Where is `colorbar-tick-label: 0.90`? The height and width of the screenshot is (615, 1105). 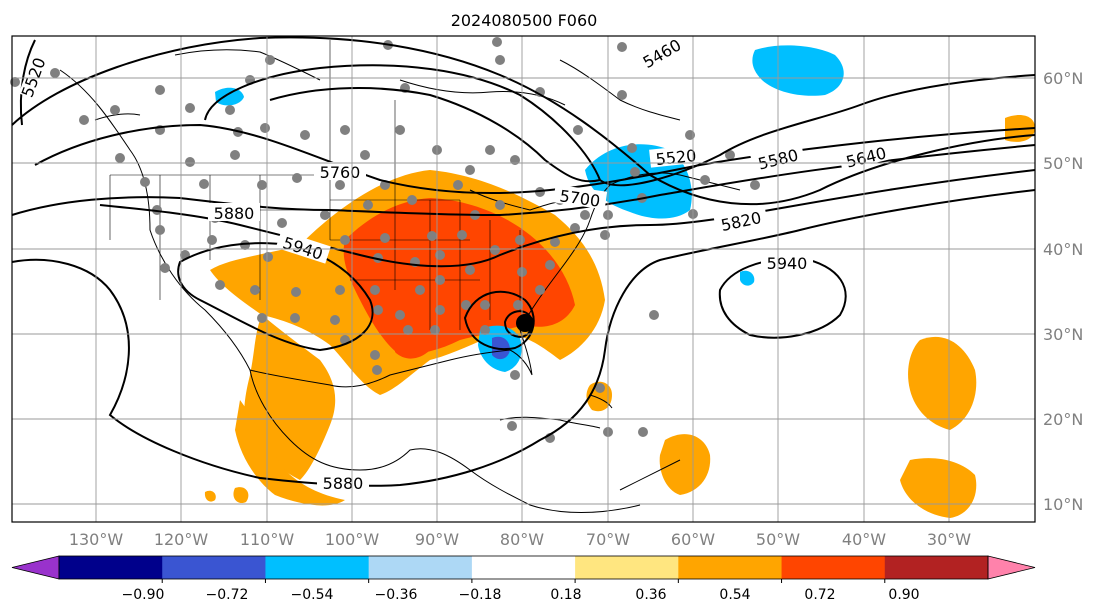 colorbar-tick-label: 0.90 is located at coordinates (903, 595).